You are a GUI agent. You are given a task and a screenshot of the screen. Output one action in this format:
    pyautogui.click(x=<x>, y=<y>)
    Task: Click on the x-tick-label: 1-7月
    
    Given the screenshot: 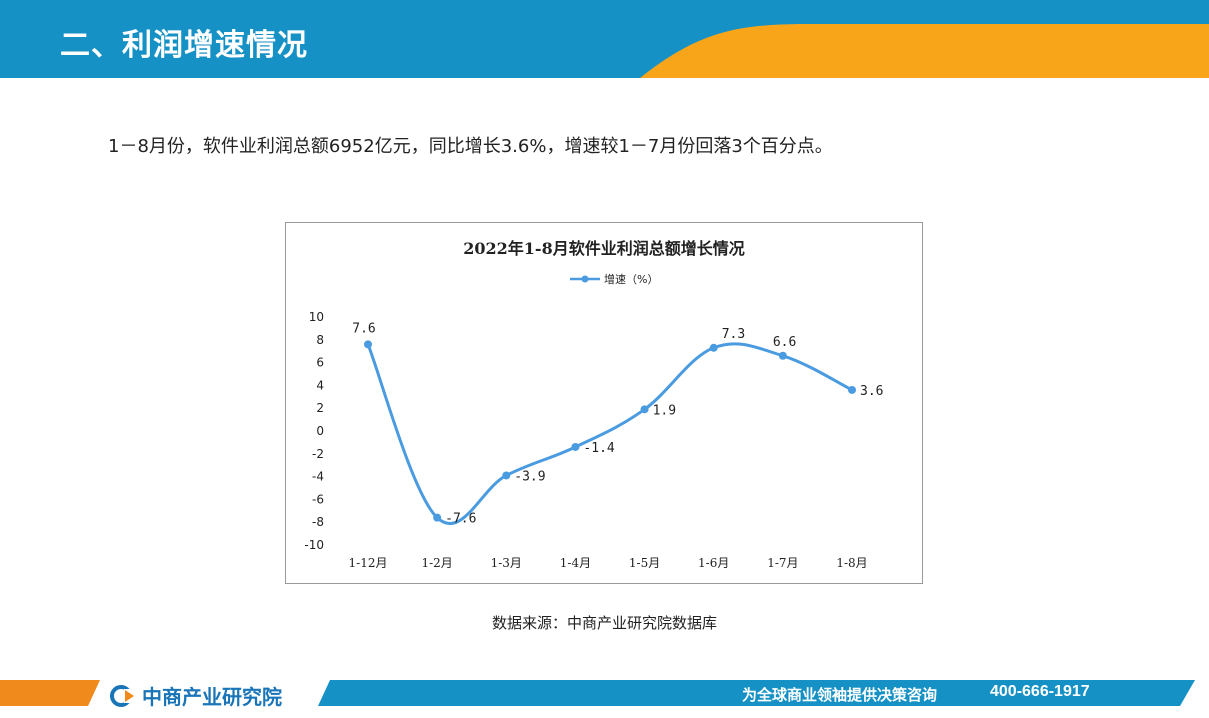 What is the action you would take?
    pyautogui.click(x=782, y=563)
    